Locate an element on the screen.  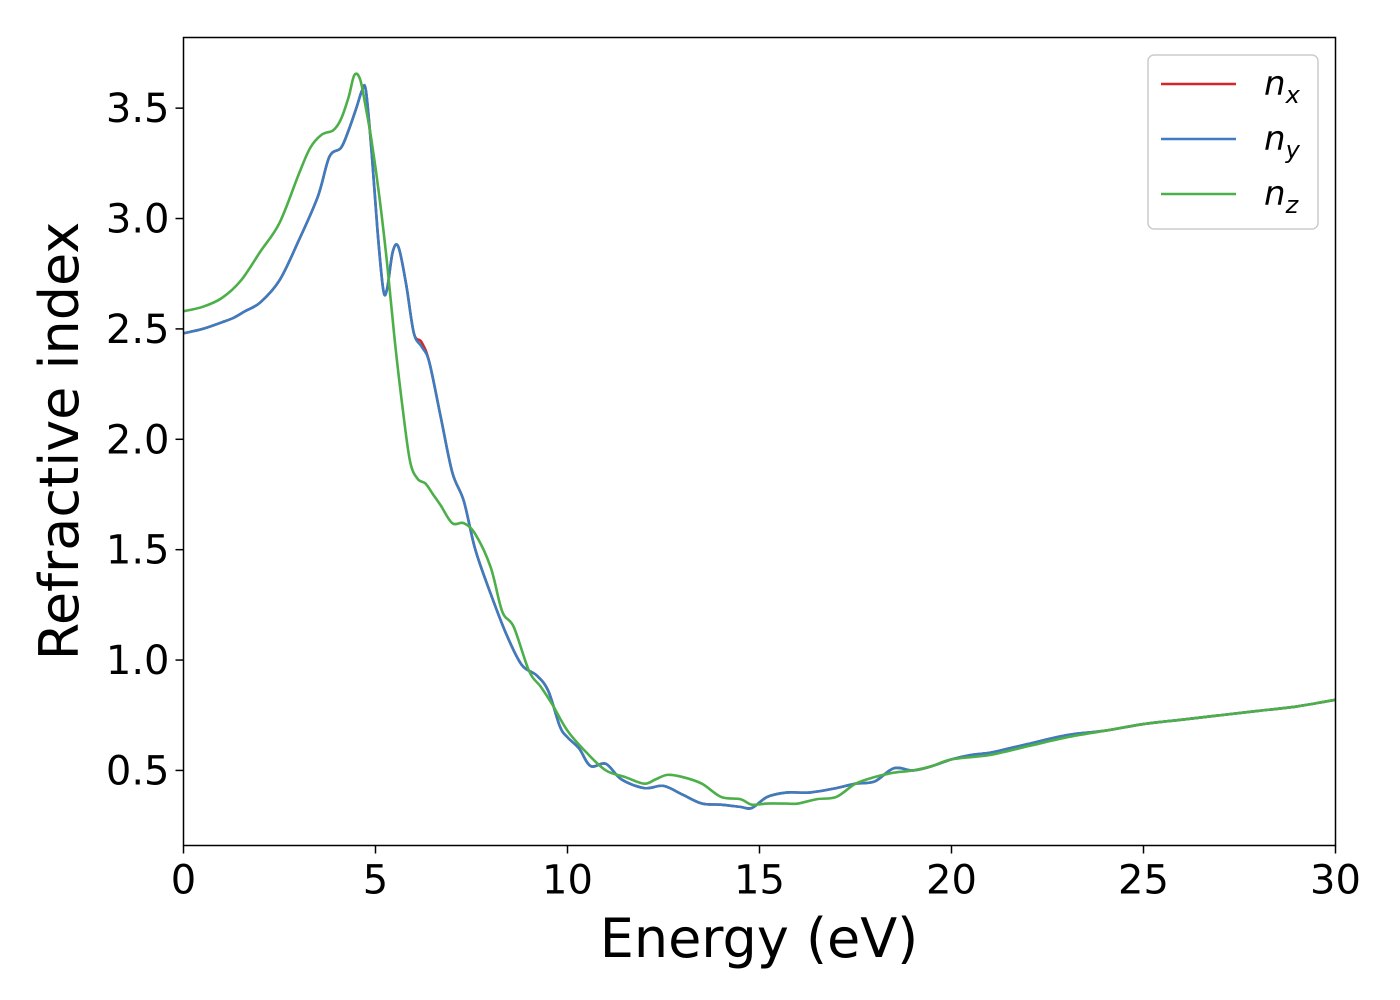
x-axis: 0 5 10 15 20 25 30 is located at coordinates (766, 874).